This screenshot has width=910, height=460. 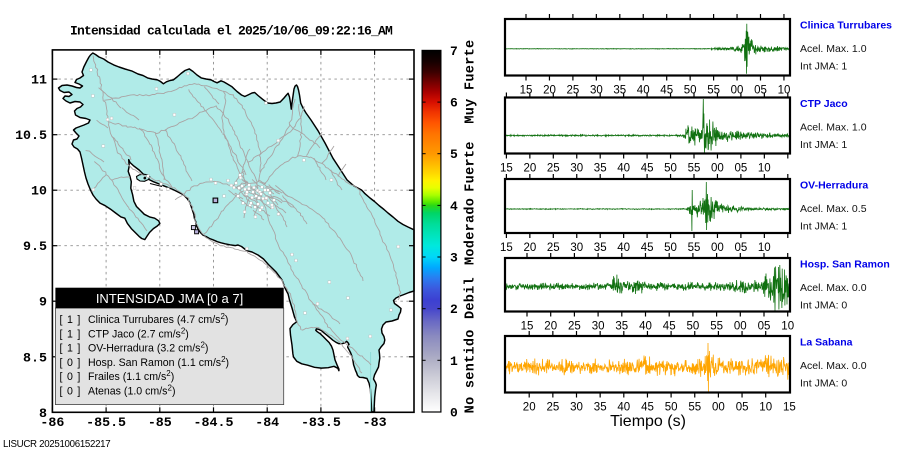 What do you see at coordinates (648, 421) in the screenshot?
I see `svg-text: Tiempo (s)` at bounding box center [648, 421].